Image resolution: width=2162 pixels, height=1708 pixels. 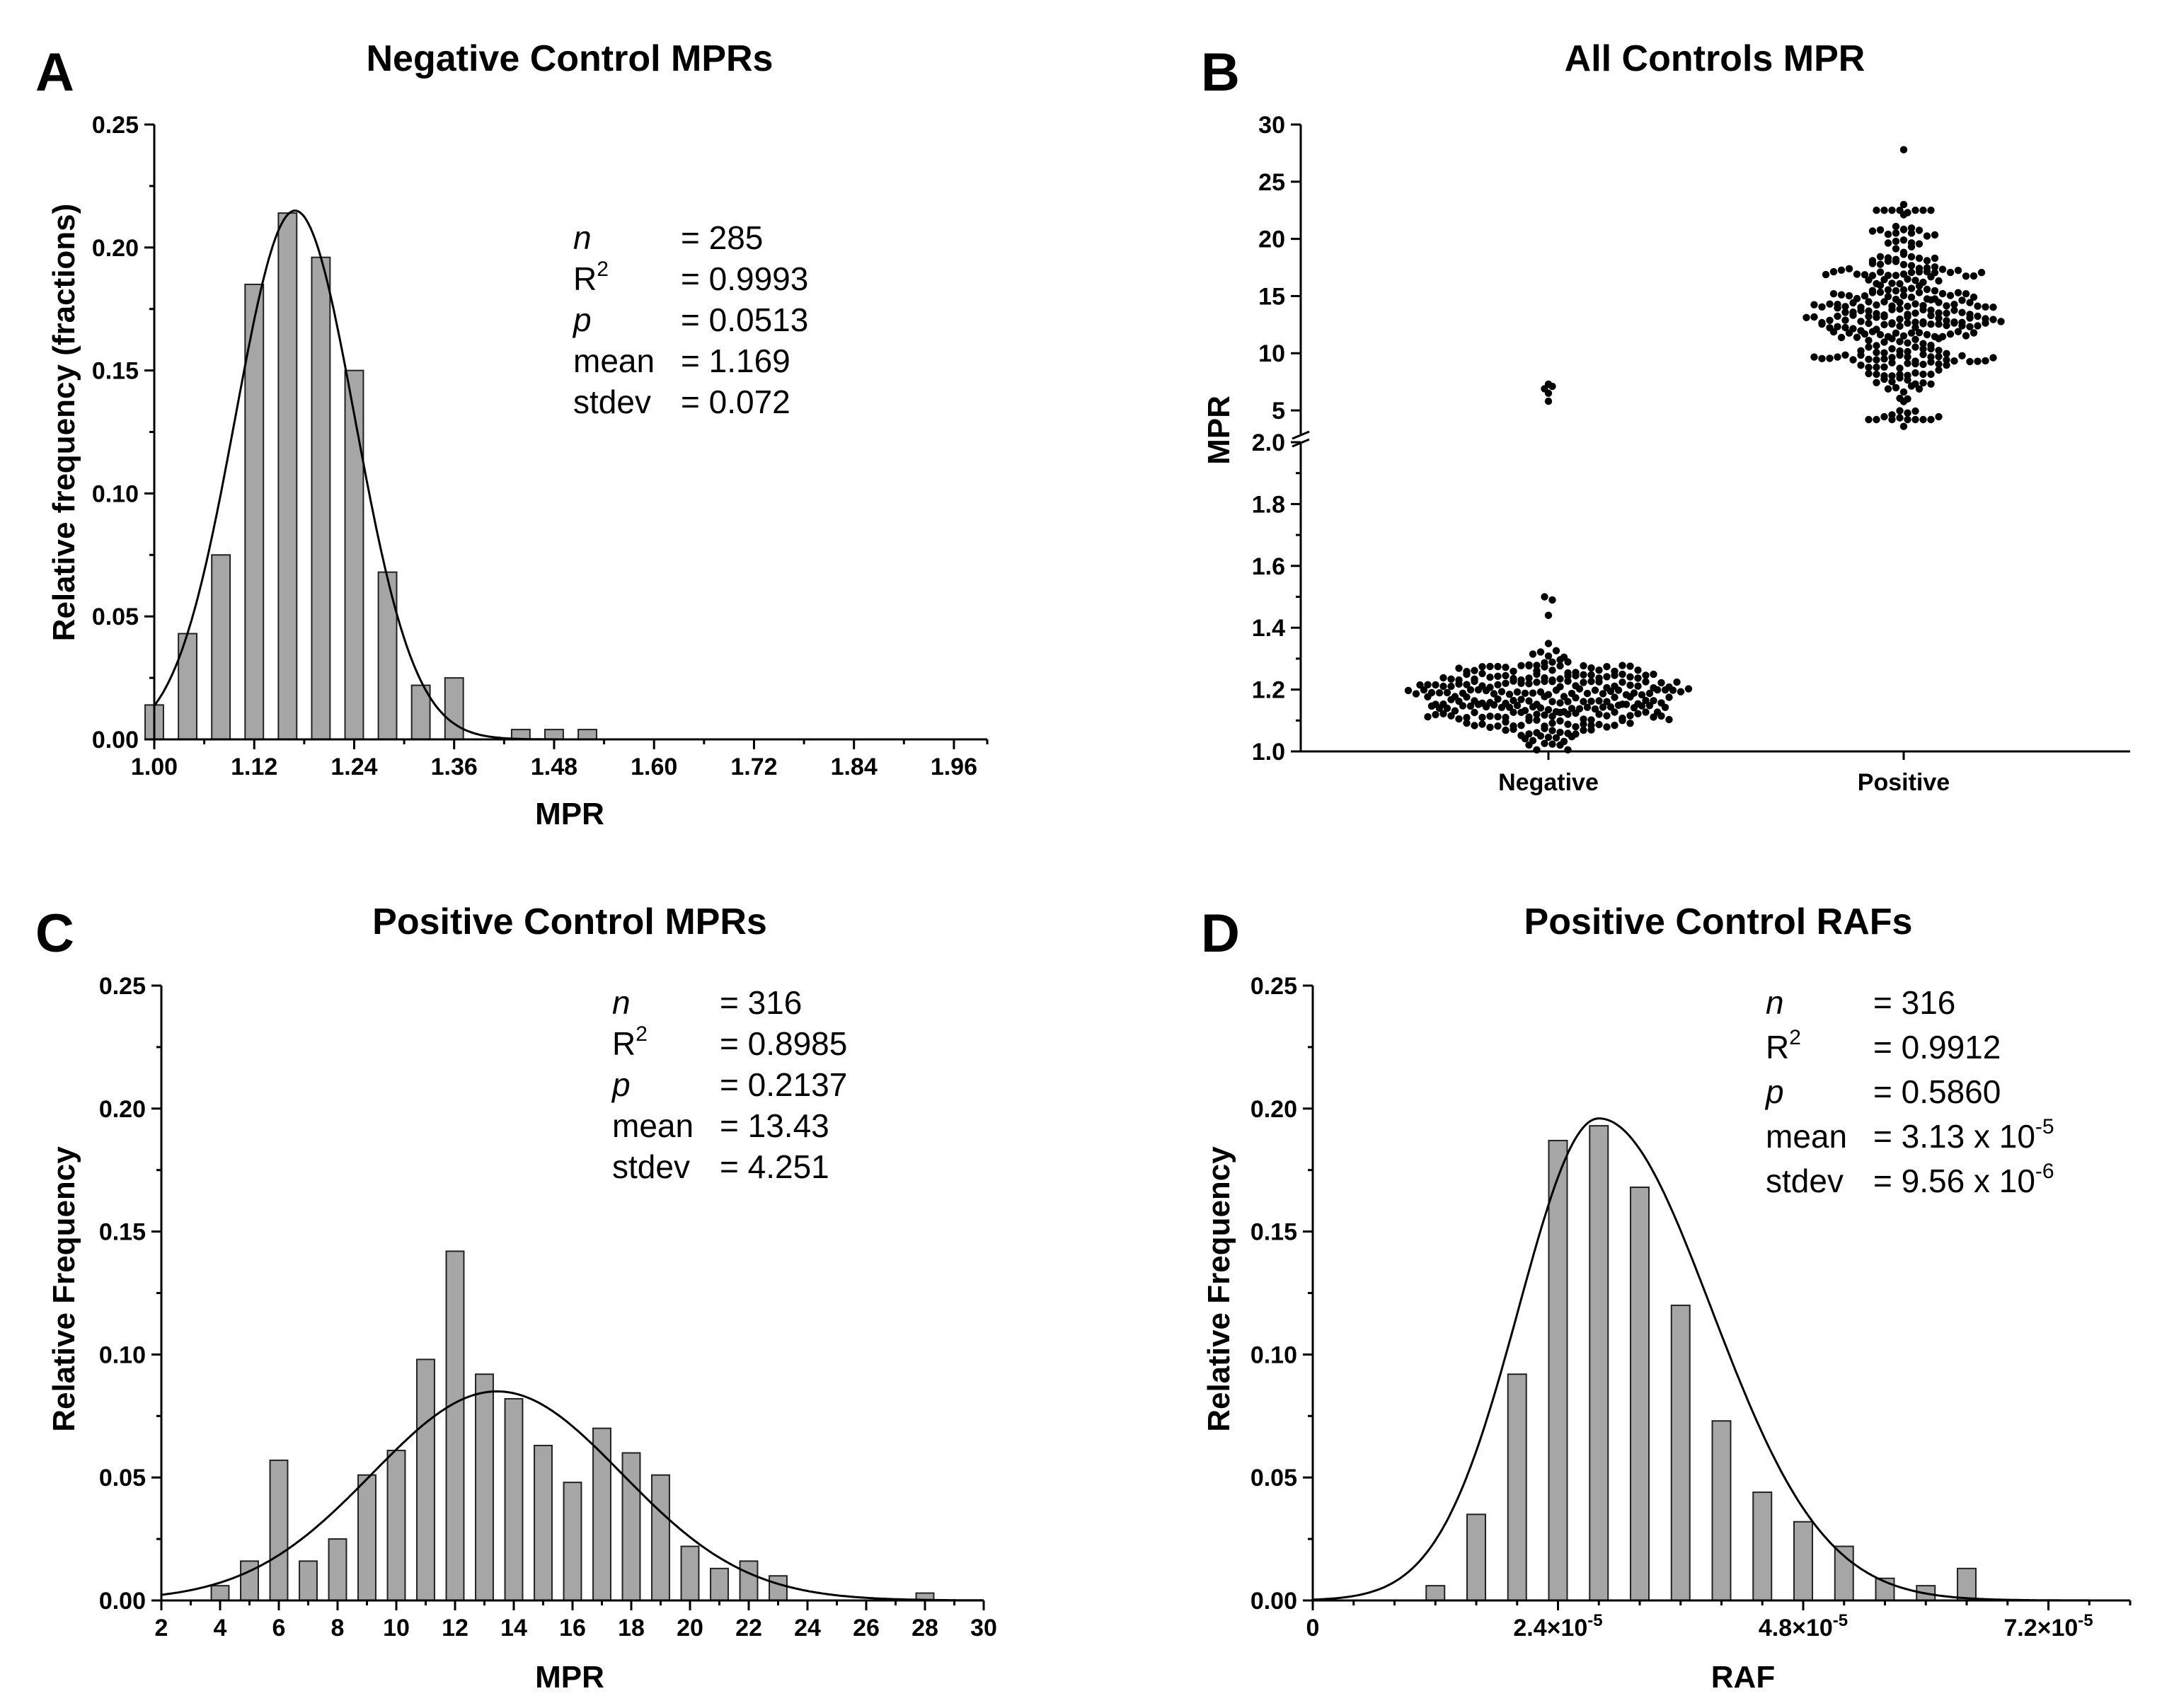 What do you see at coordinates (116, 493) in the screenshot?
I see `y-tick-label: 0.10` at bounding box center [116, 493].